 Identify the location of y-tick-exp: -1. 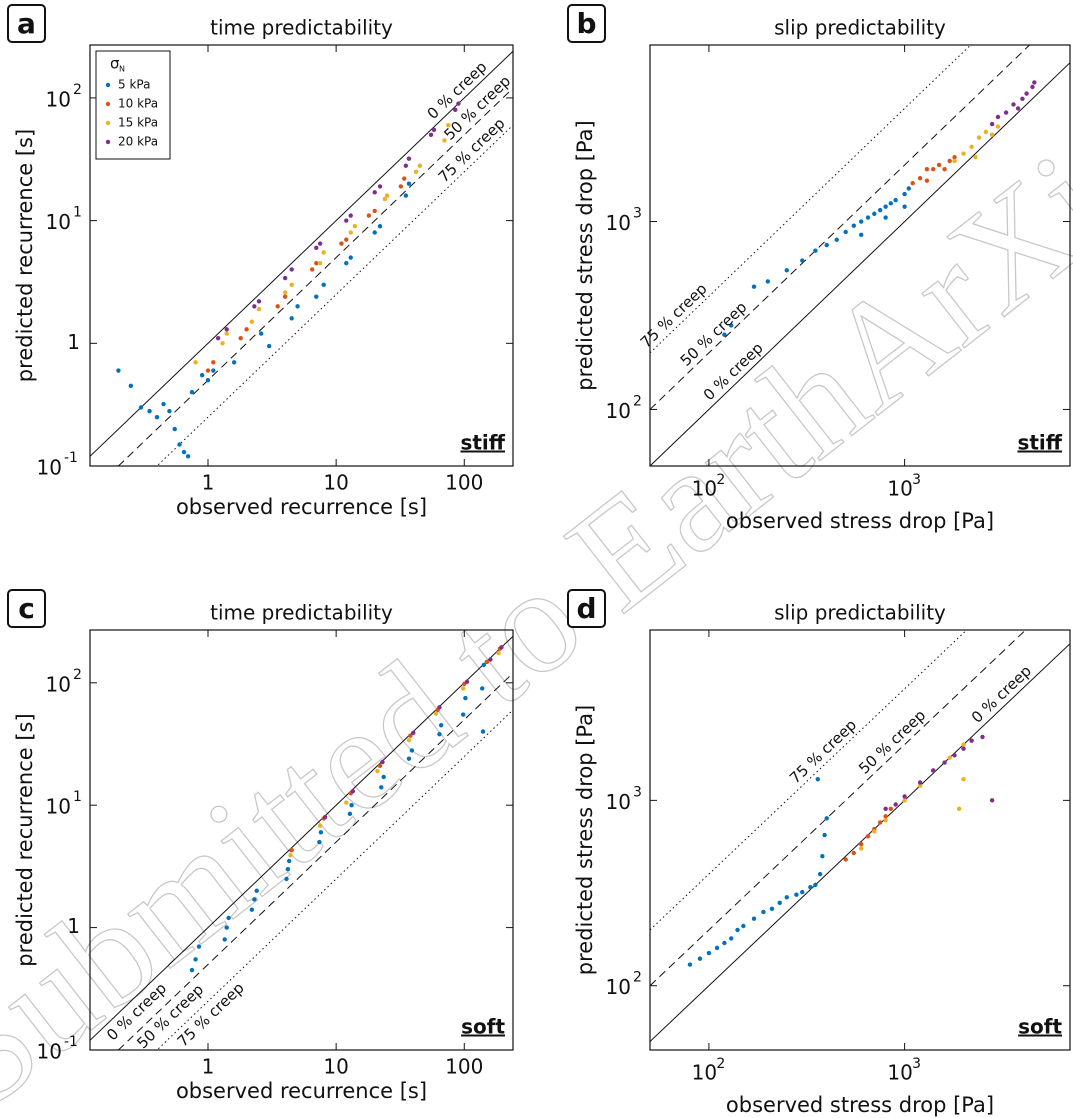
(71, 458).